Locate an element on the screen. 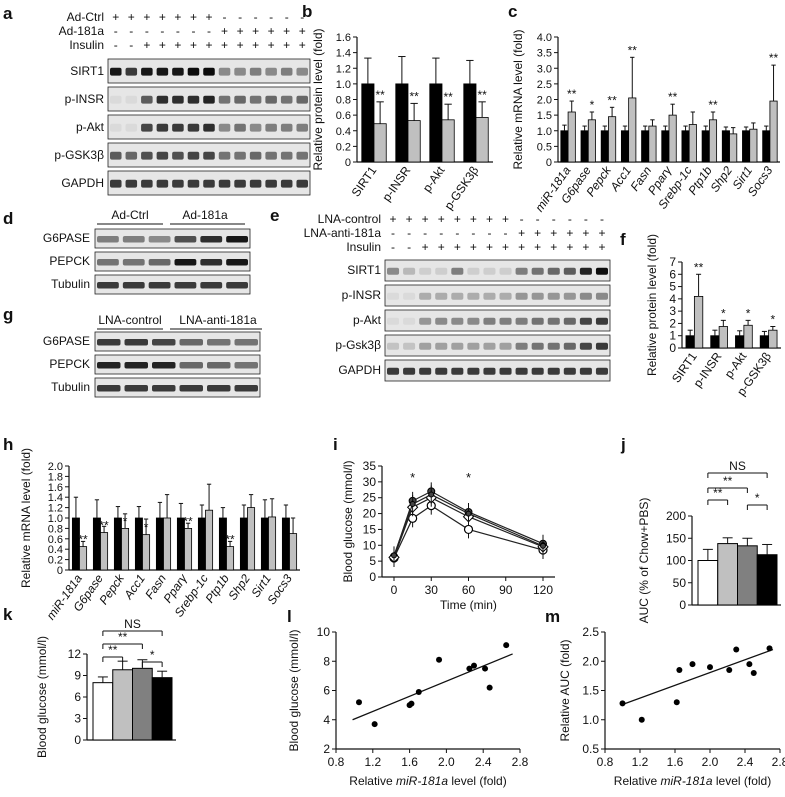 This screenshot has height=797, width=785. blot-e-band-label: GAPDH is located at coordinates (359, 370).